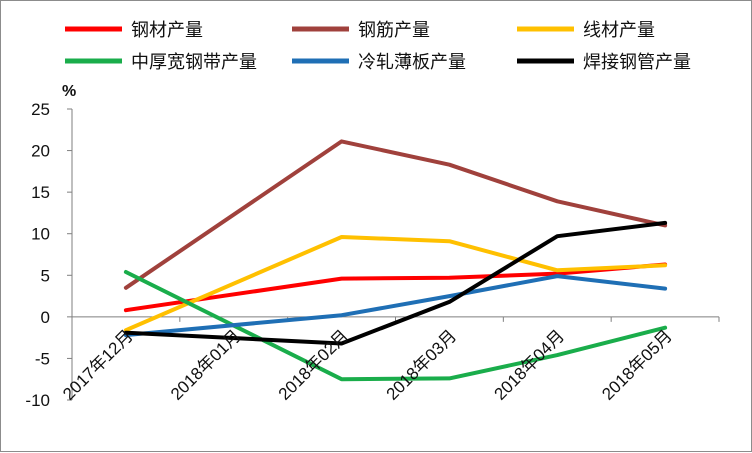 The image size is (752, 453). I want to click on y-tick-label: 25, so click(40, 109).